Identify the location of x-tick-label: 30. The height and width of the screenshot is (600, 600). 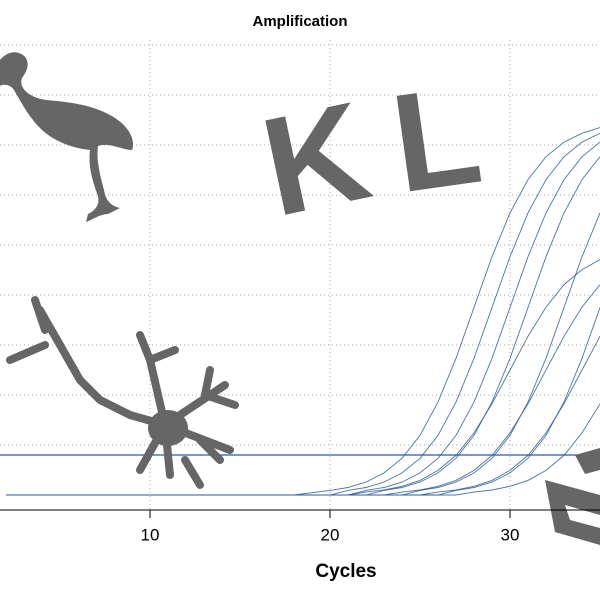
(510, 534).